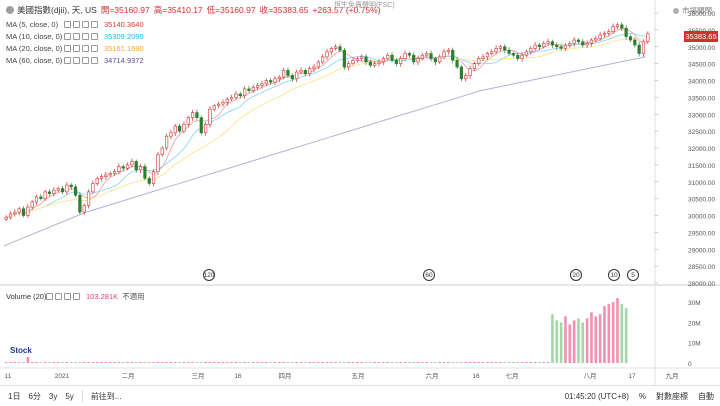 This screenshot has height=406, width=720. Describe the element at coordinates (14, 396) in the screenshot. I see `range-1d-button: 1日` at that location.